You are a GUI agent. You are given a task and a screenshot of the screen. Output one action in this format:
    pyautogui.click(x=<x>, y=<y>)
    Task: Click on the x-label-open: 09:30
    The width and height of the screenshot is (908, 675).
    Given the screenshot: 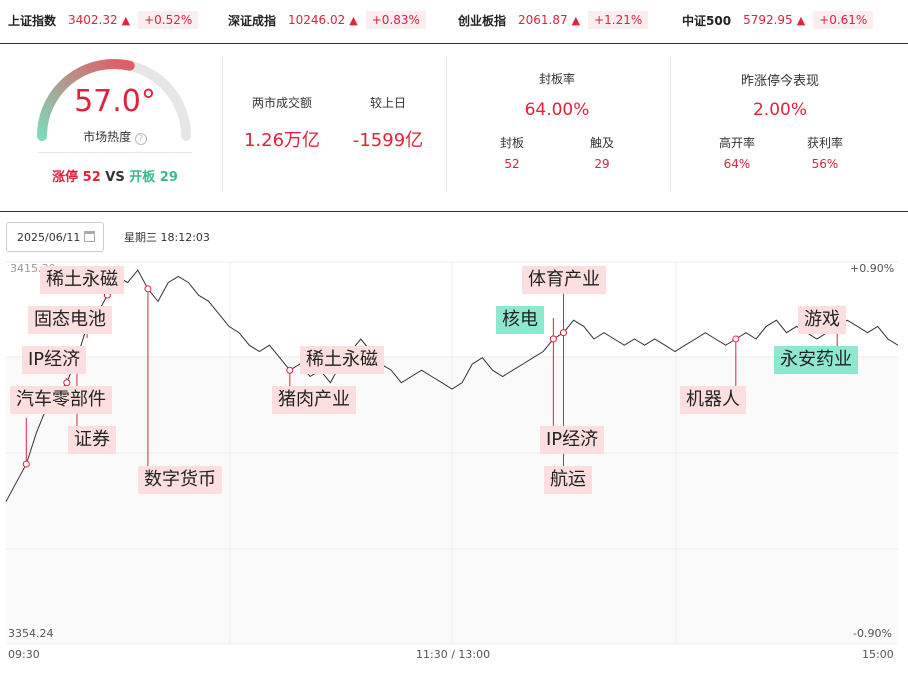 What is the action you would take?
    pyautogui.click(x=24, y=654)
    